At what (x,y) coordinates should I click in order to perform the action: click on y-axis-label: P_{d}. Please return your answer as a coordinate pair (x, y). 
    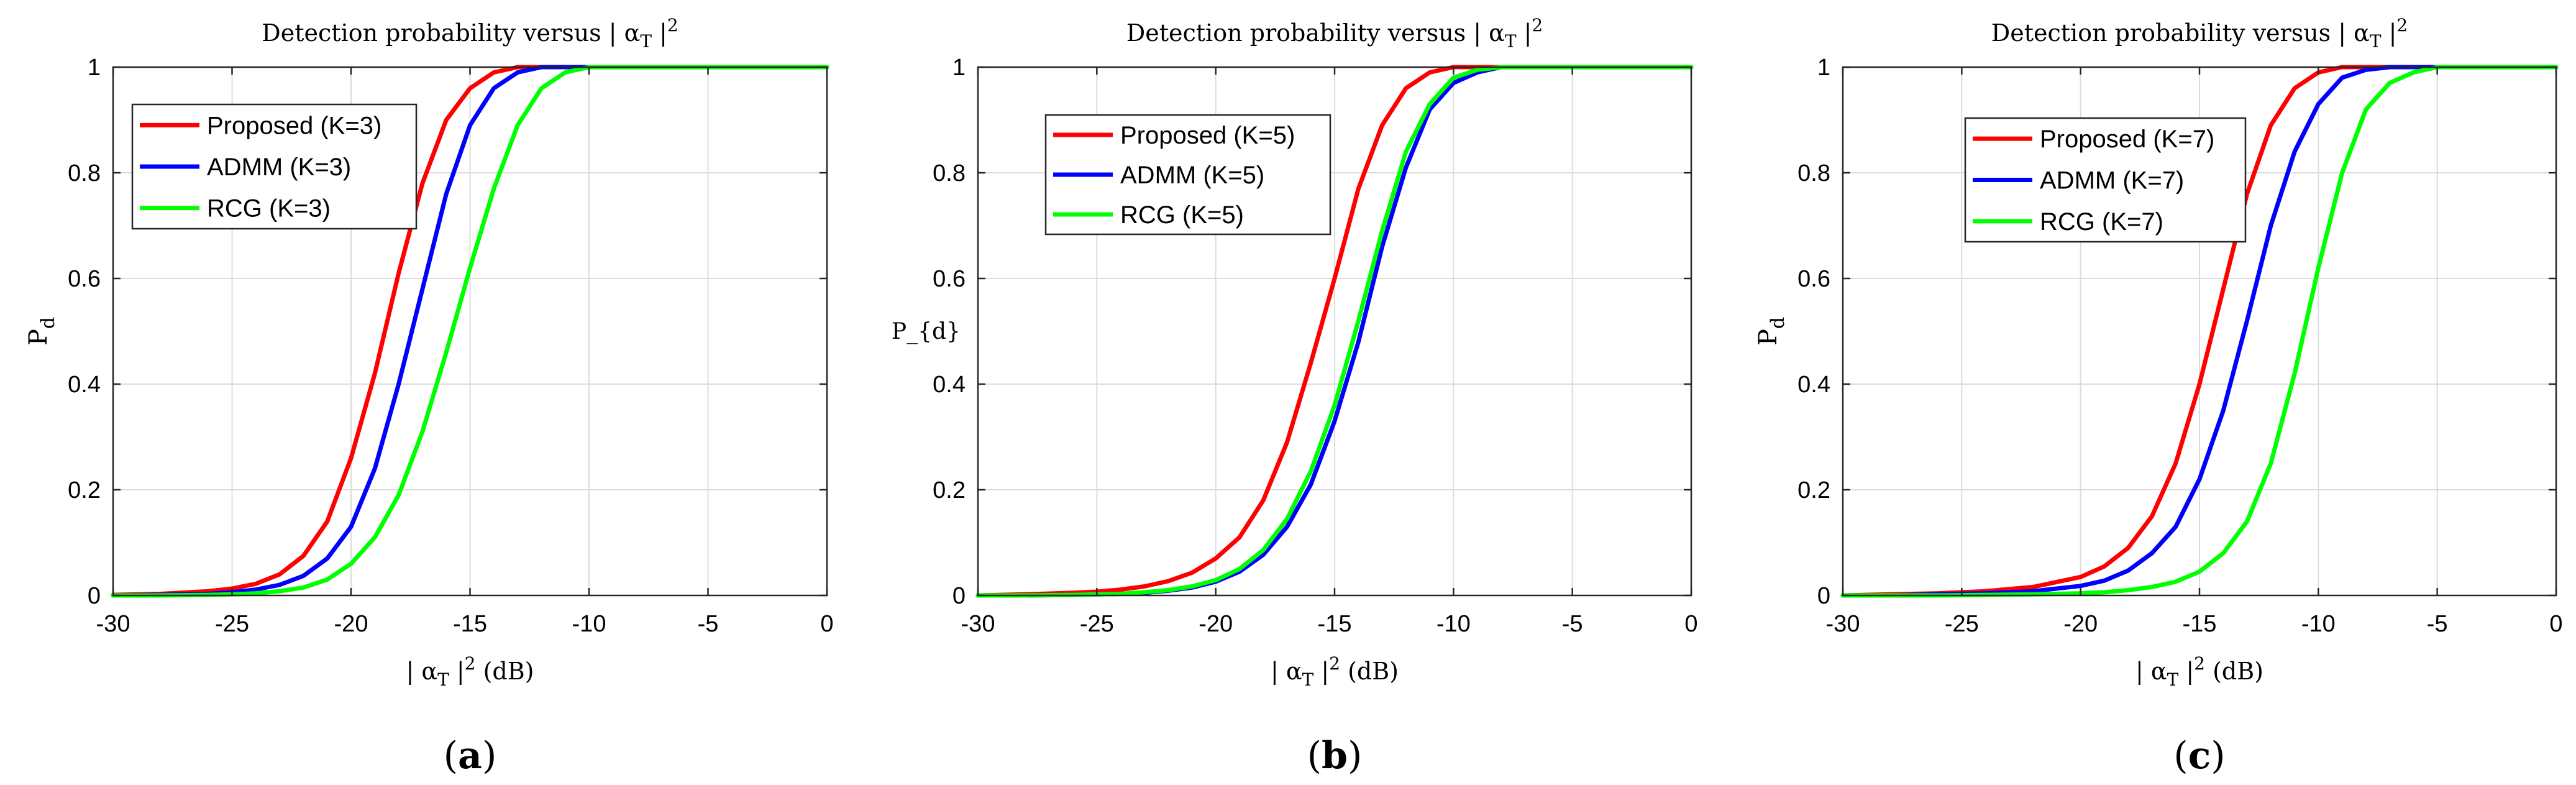
    Looking at the image, I should click on (926, 332).